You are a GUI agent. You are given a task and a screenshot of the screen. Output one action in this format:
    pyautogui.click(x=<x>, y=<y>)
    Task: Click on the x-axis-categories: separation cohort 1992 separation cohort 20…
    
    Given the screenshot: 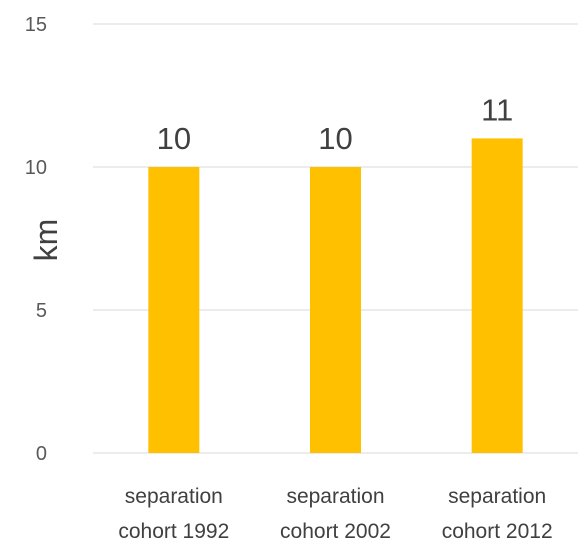 What is the action you would take?
    pyautogui.click(x=335, y=514)
    